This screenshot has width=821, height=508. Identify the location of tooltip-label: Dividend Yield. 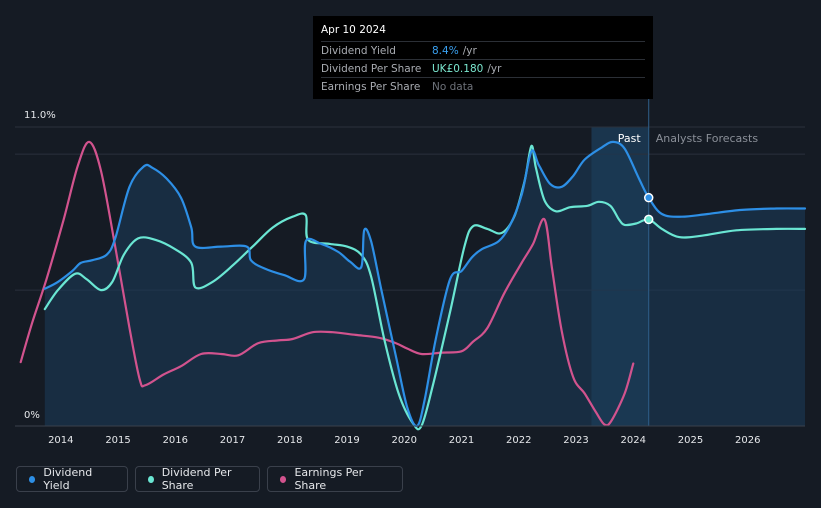
(358, 50).